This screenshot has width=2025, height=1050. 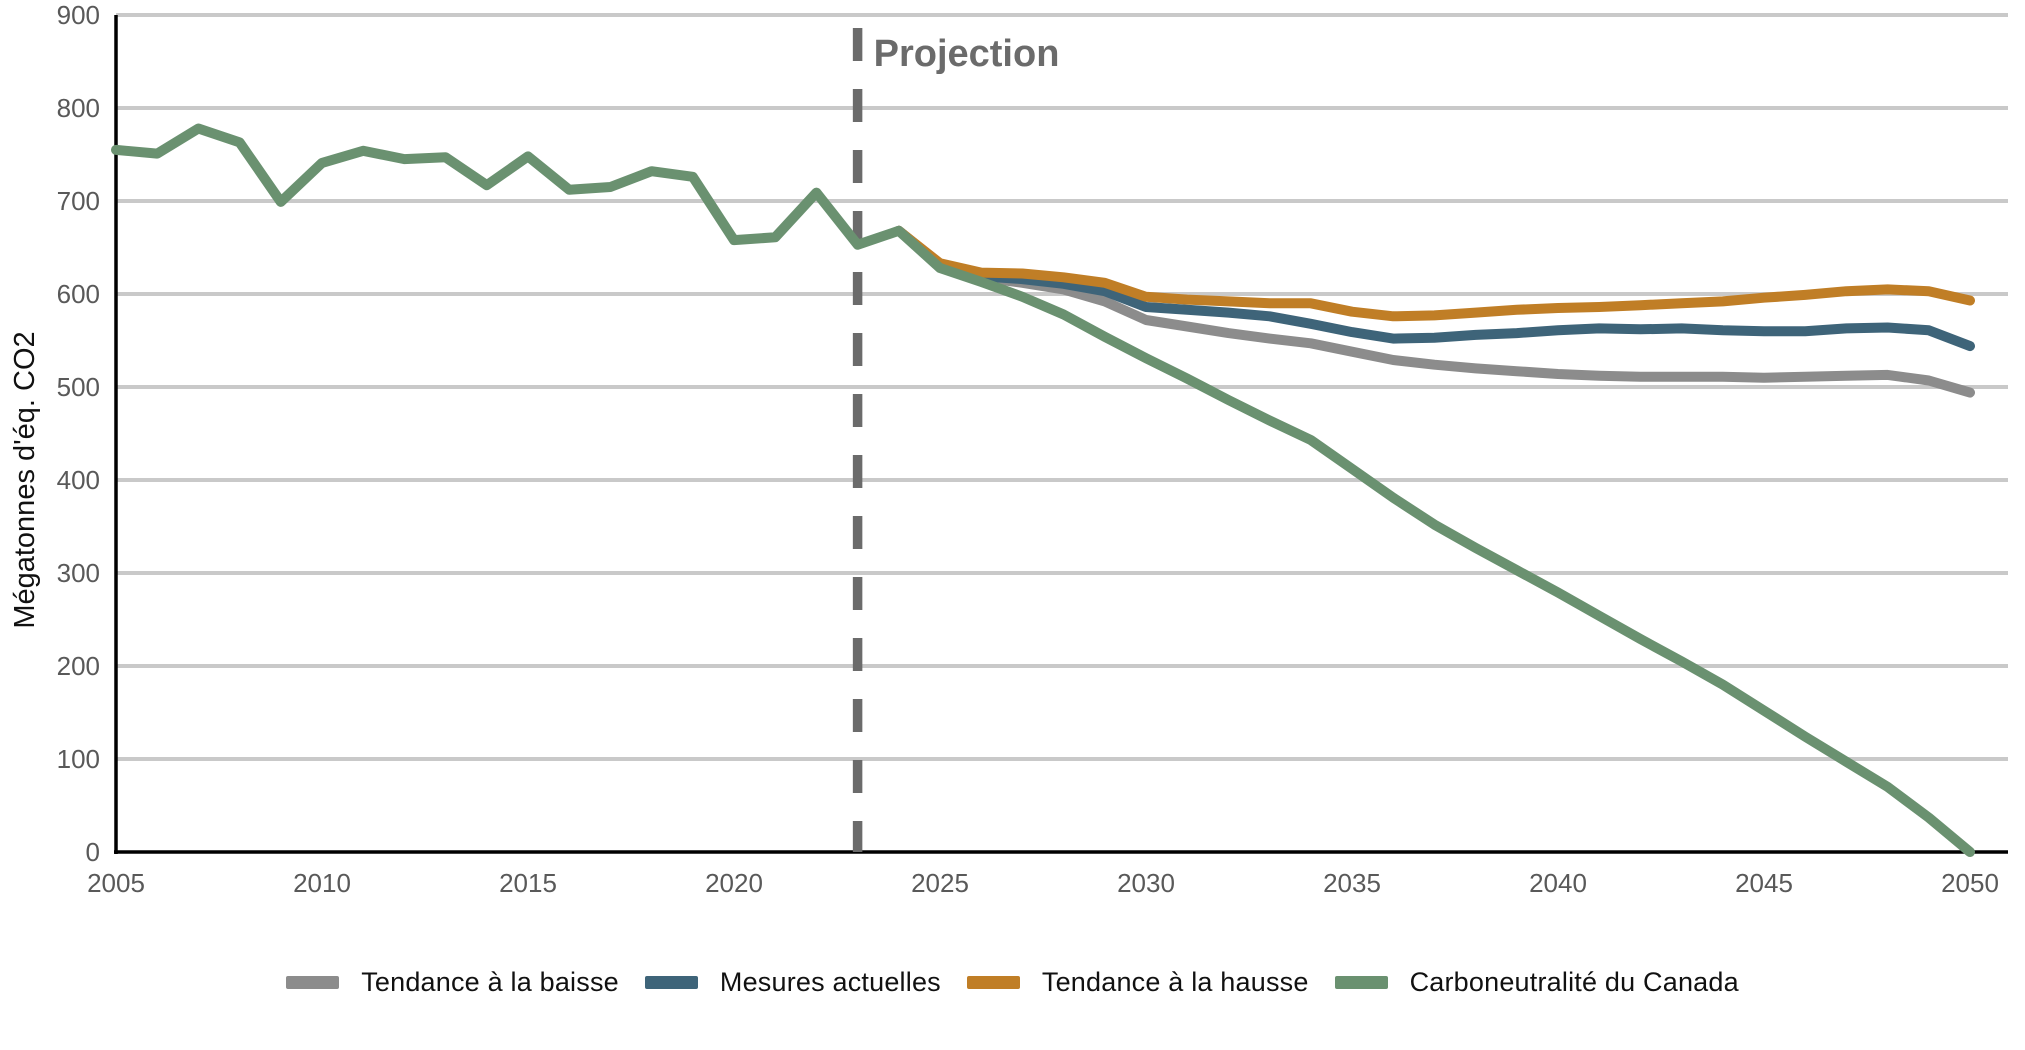 I want to click on series-line-mesures-actuelles, so click(x=1434, y=288).